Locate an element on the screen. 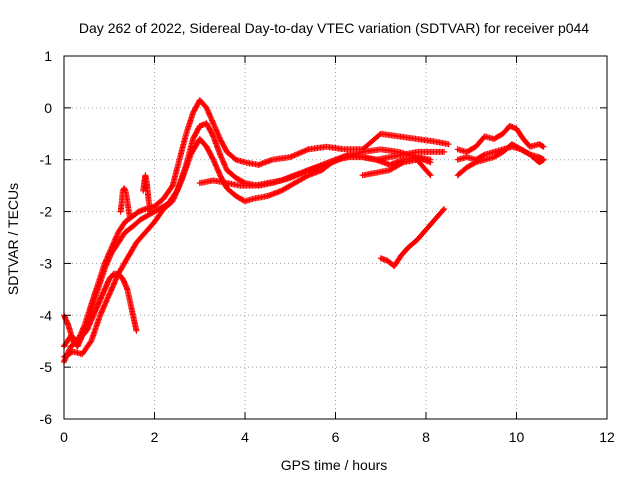  series-spike-a is located at coordinates (125, 202).